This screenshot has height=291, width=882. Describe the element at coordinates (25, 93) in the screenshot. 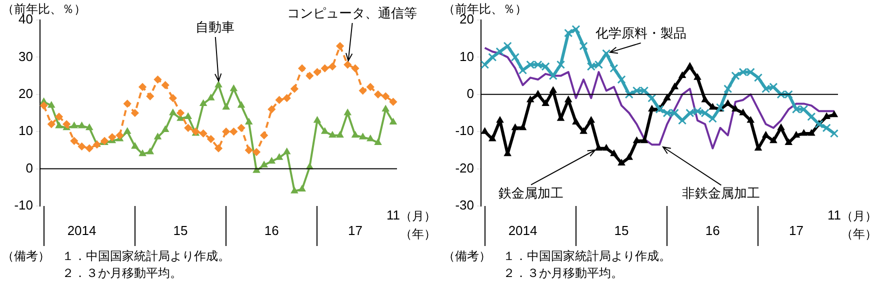

I see `y-tick-label: 20` at that location.